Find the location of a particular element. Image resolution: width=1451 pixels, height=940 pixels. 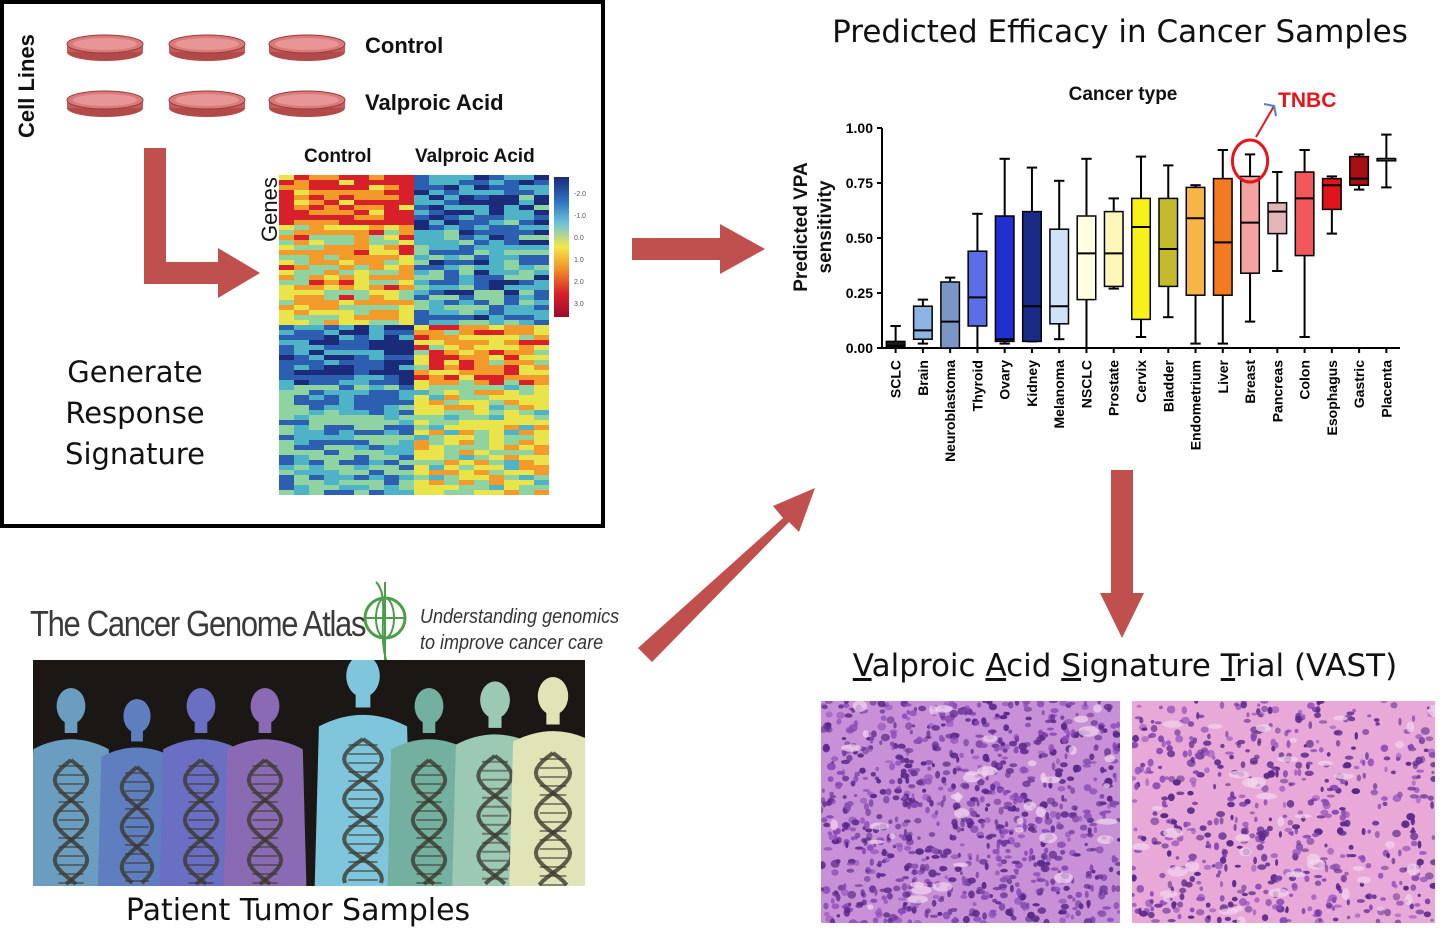

title-segment: rial (VAST) is located at coordinates (1316, 666).